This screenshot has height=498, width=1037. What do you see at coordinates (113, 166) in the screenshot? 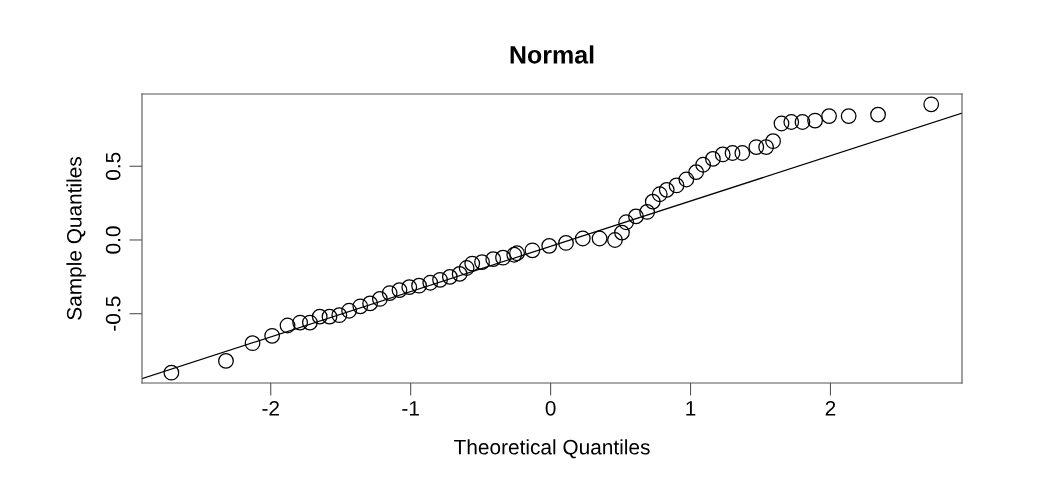
I see `y-tick-label: 0.5` at bounding box center [113, 166].